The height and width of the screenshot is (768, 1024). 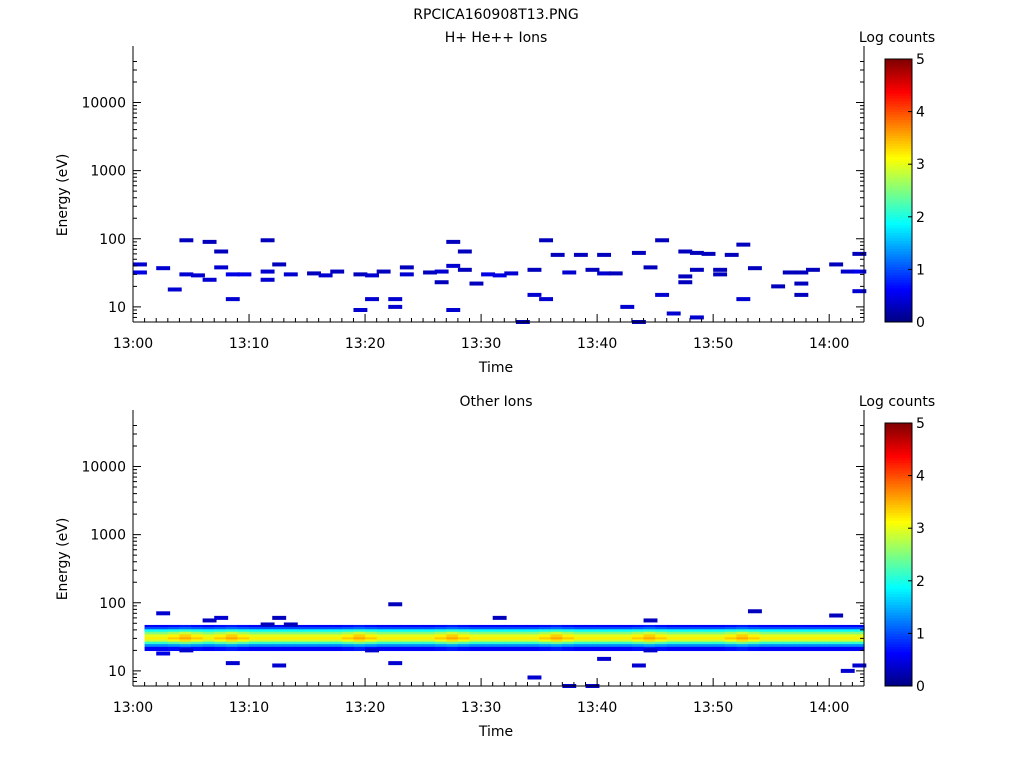 What do you see at coordinates (898, 190) in the screenshot?
I see `colorbar-frame` at bounding box center [898, 190].